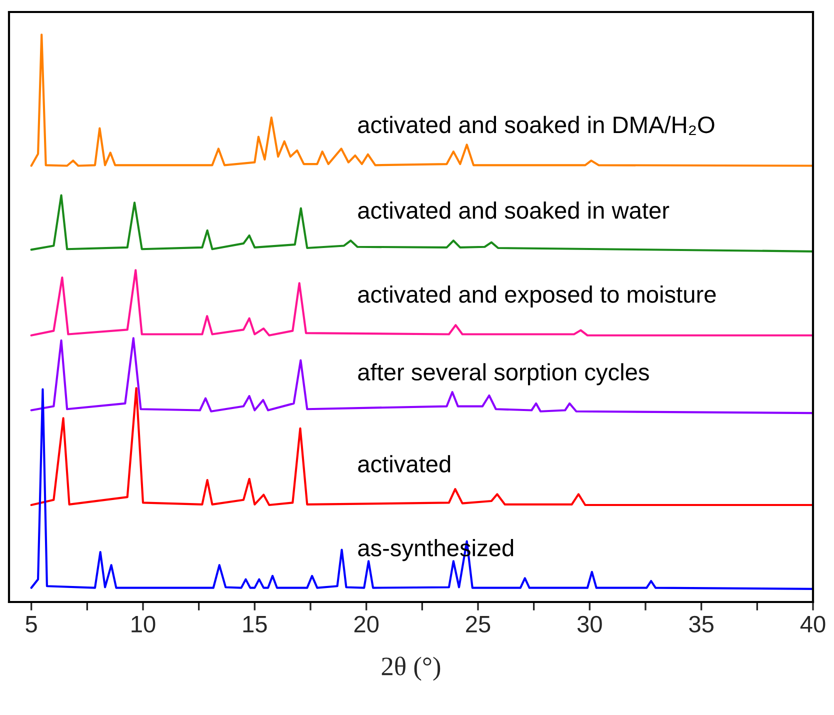  I want to click on x-tick-label: 15, so click(255, 624).